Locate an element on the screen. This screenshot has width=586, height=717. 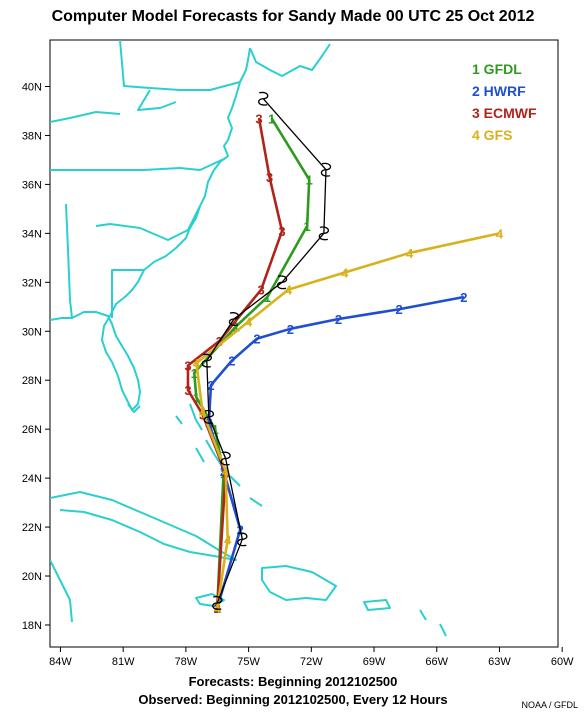
legend-item: 2 HWRF is located at coordinates (499, 91).